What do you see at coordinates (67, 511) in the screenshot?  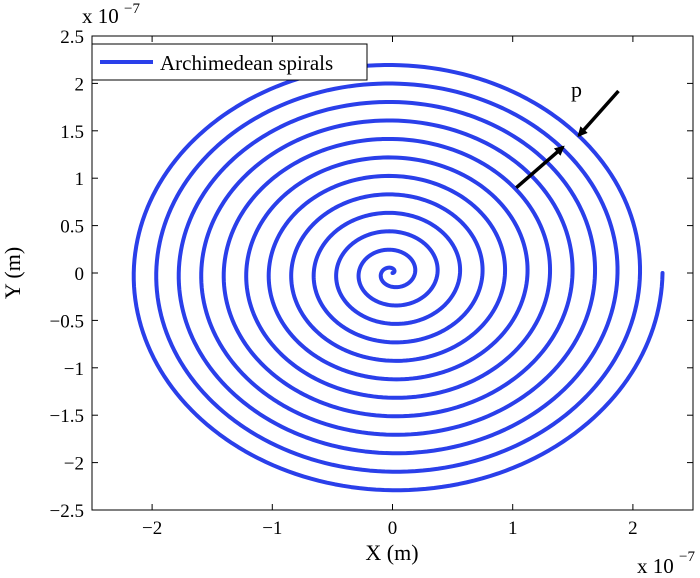 I see `y-tick-label: −2.5` at bounding box center [67, 511].